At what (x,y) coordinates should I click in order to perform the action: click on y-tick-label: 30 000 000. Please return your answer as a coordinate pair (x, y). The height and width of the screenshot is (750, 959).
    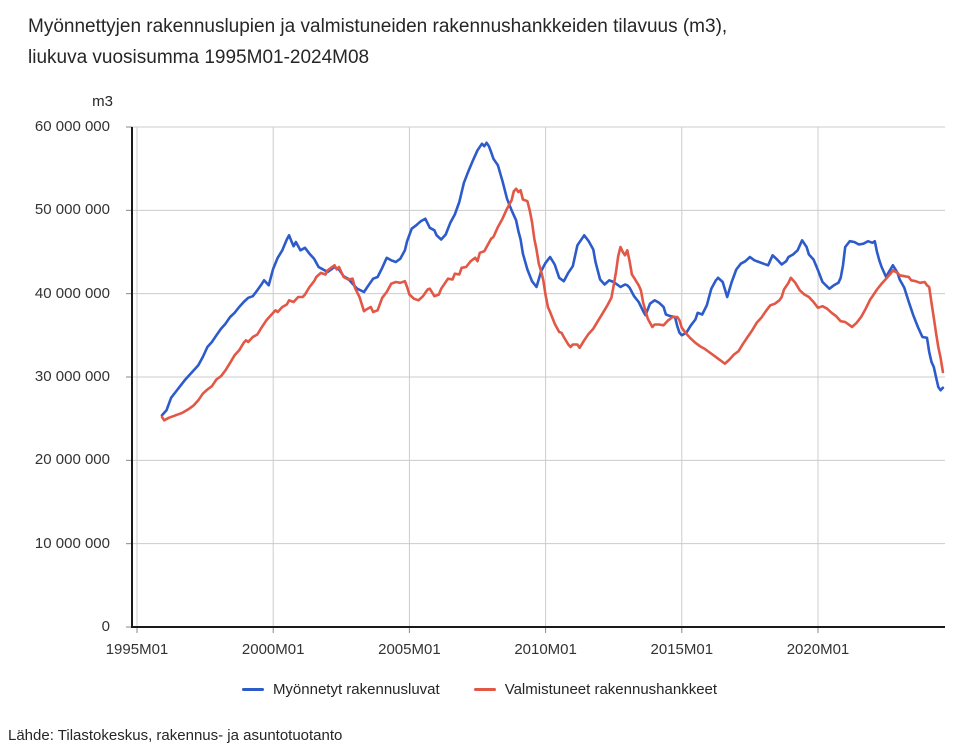
    Looking at the image, I should click on (72, 376).